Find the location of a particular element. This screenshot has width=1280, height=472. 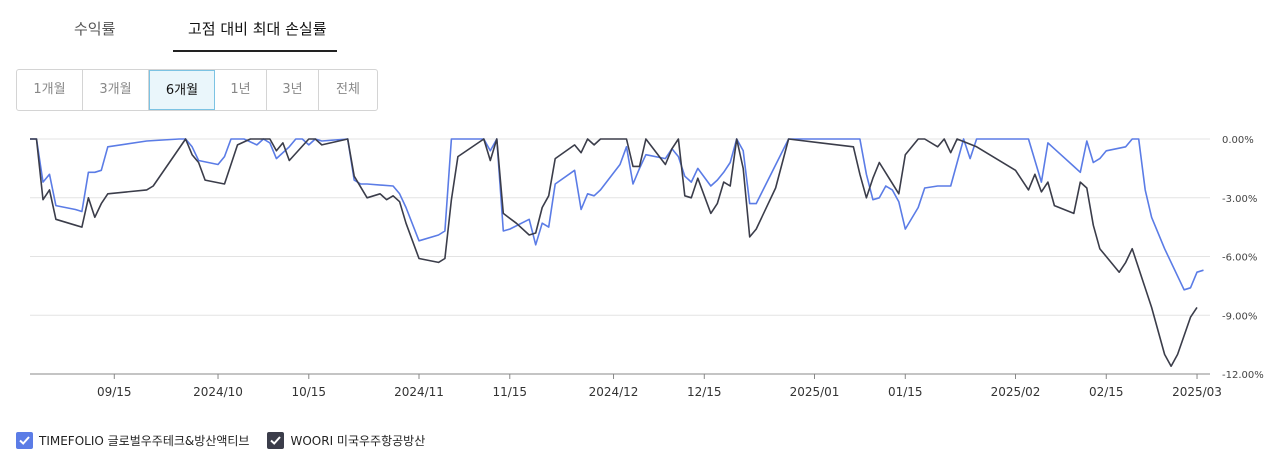

x-tick-label: 2025/02 is located at coordinates (1016, 392).